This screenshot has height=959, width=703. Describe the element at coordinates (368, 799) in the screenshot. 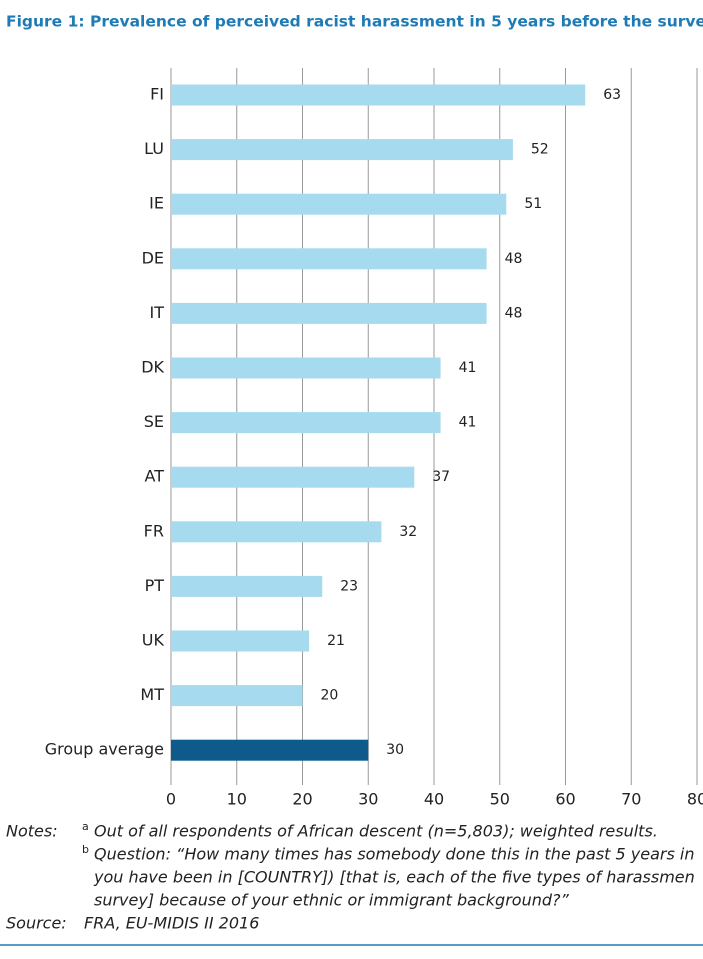

I see `x-tick-label: 30` at that location.